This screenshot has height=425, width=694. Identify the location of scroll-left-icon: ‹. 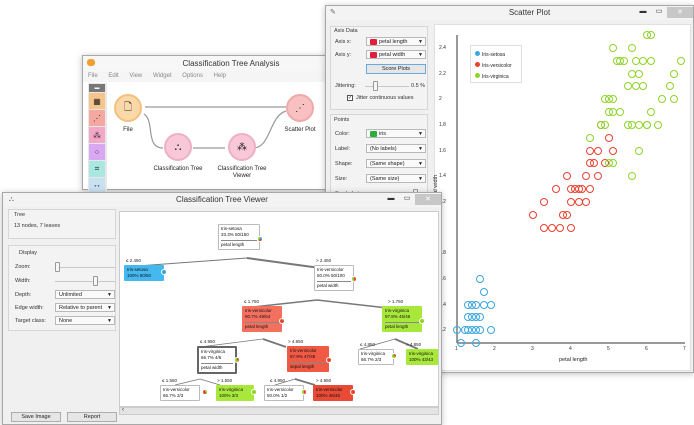
(123, 410).